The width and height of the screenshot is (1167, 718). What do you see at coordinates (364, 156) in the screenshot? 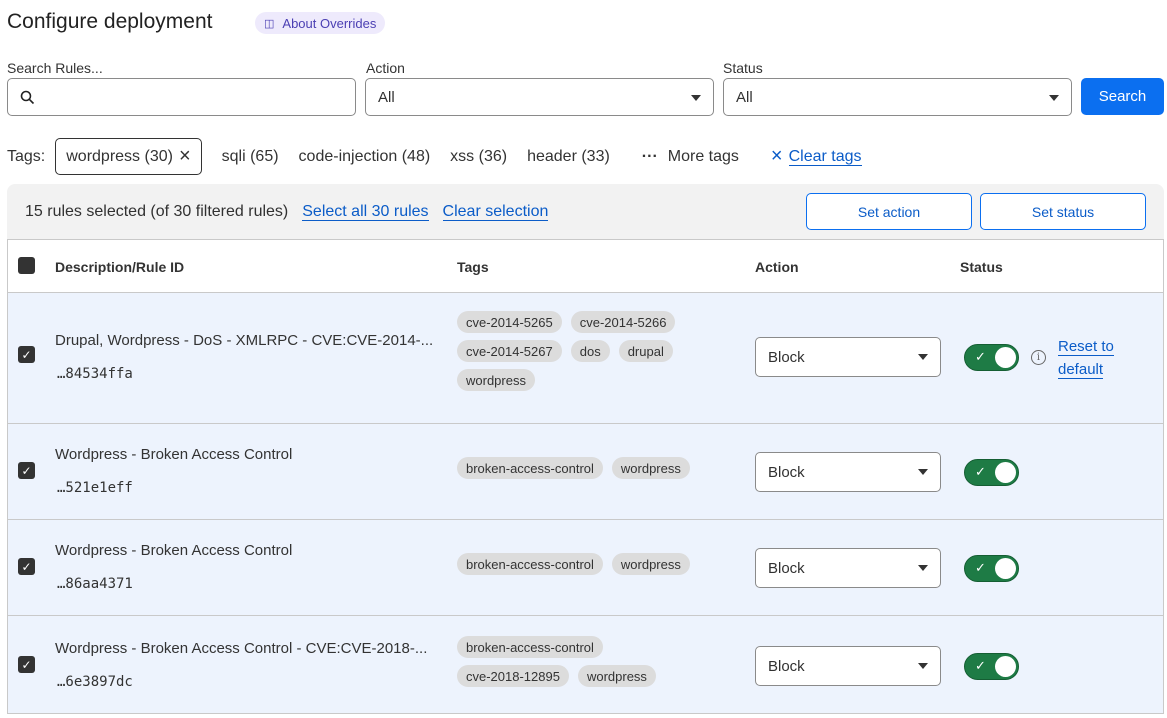
I see `tag-code-injection: code-injection (48)` at bounding box center [364, 156].